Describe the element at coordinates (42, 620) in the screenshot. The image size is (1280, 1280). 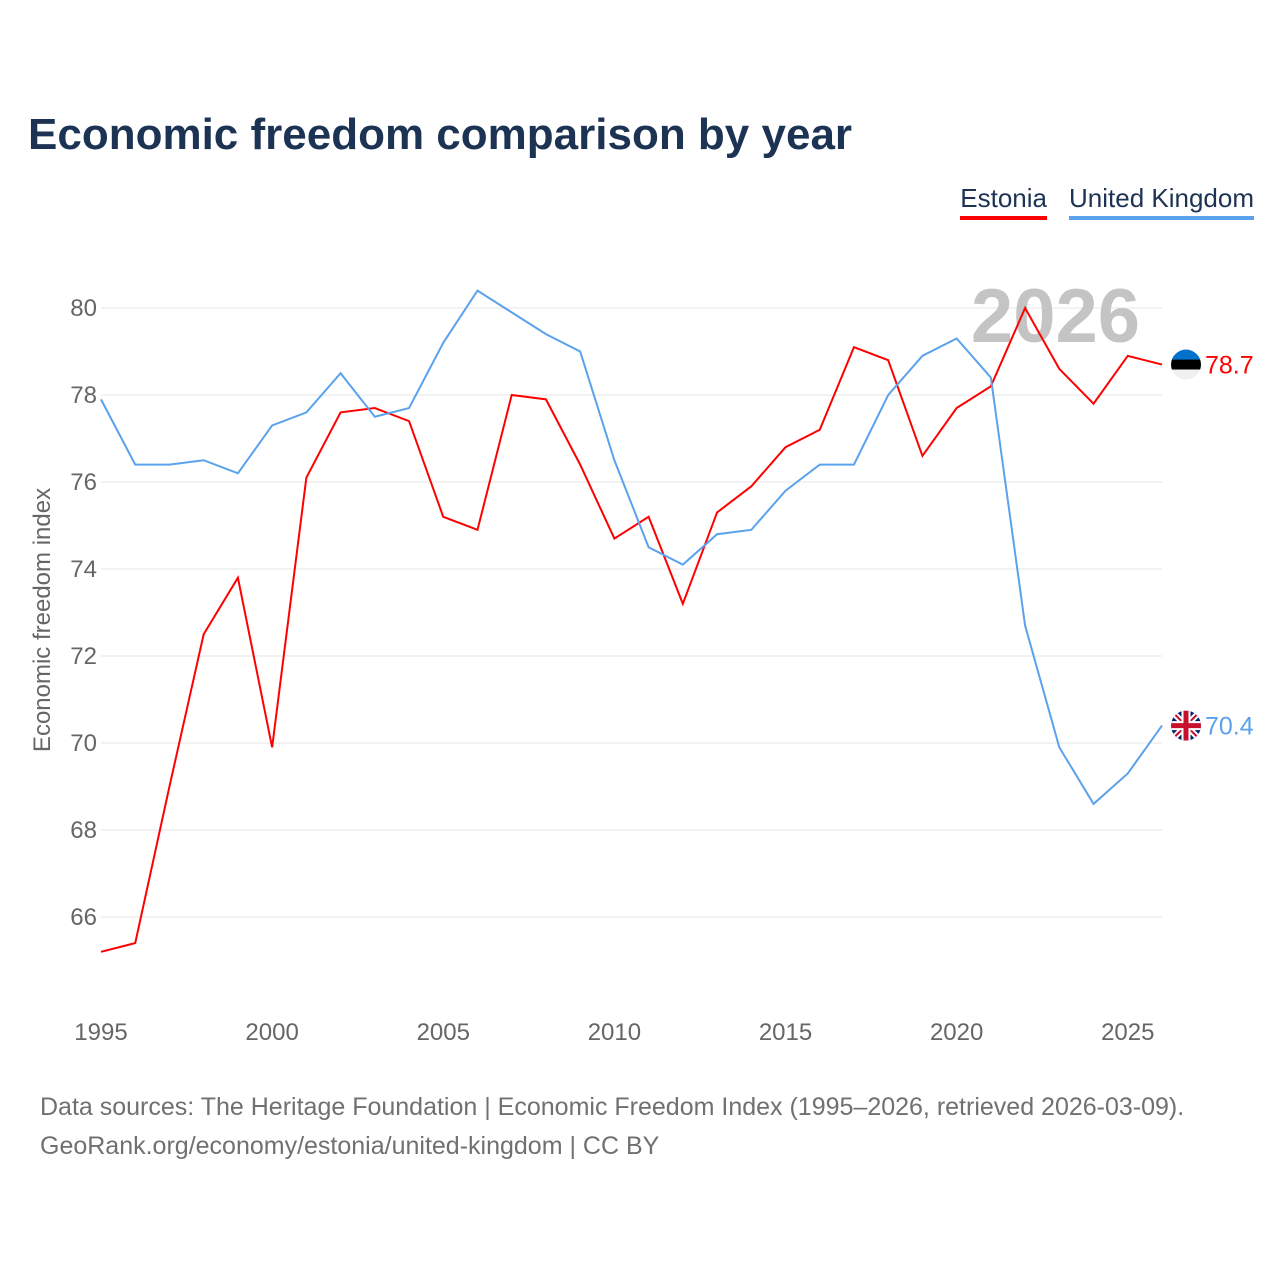
I see `y-axis-label: Economic freedom index` at that location.